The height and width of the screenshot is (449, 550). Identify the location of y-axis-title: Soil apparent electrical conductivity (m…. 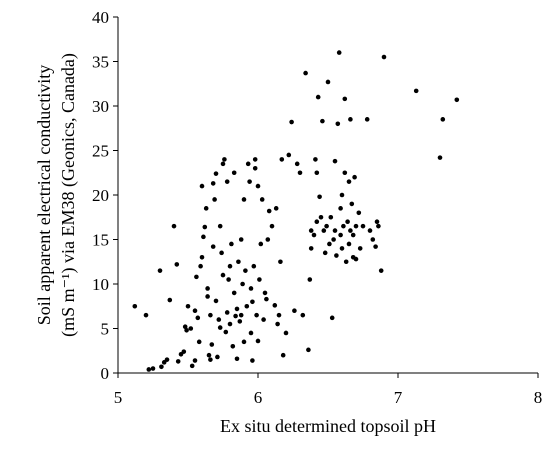
(56, 195).